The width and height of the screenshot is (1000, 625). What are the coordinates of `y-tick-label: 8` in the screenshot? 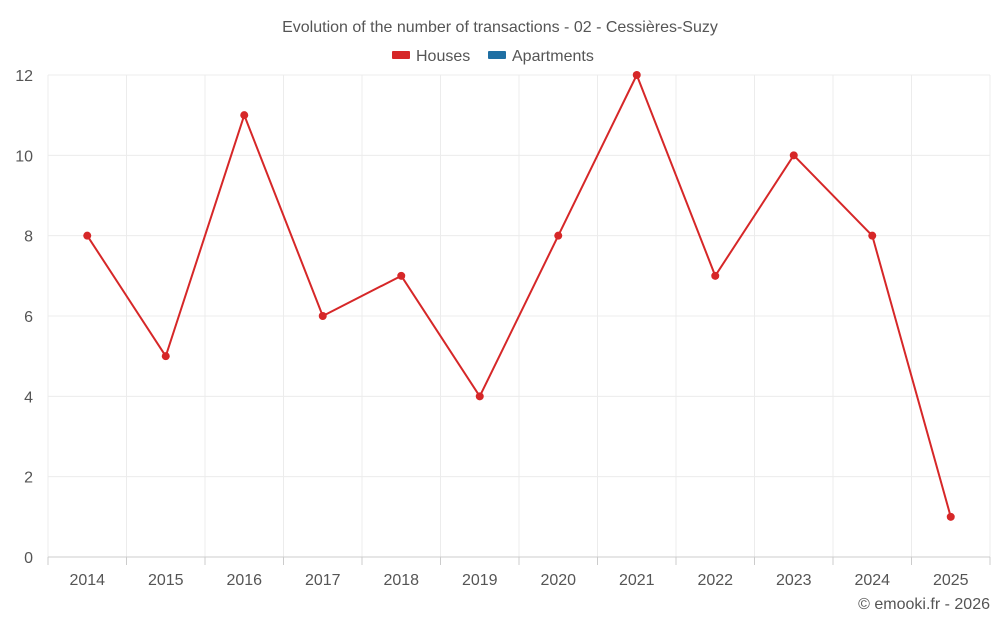 It's located at (28, 237).